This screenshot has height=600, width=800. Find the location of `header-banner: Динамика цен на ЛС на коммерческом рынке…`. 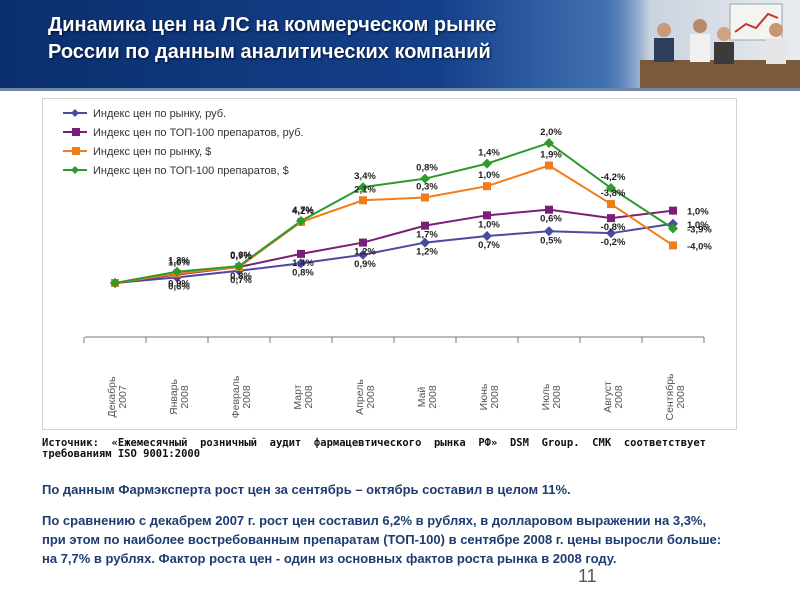

header-banner: Динамика цен на ЛС на коммерческом рынке… is located at coordinates (400, 44).